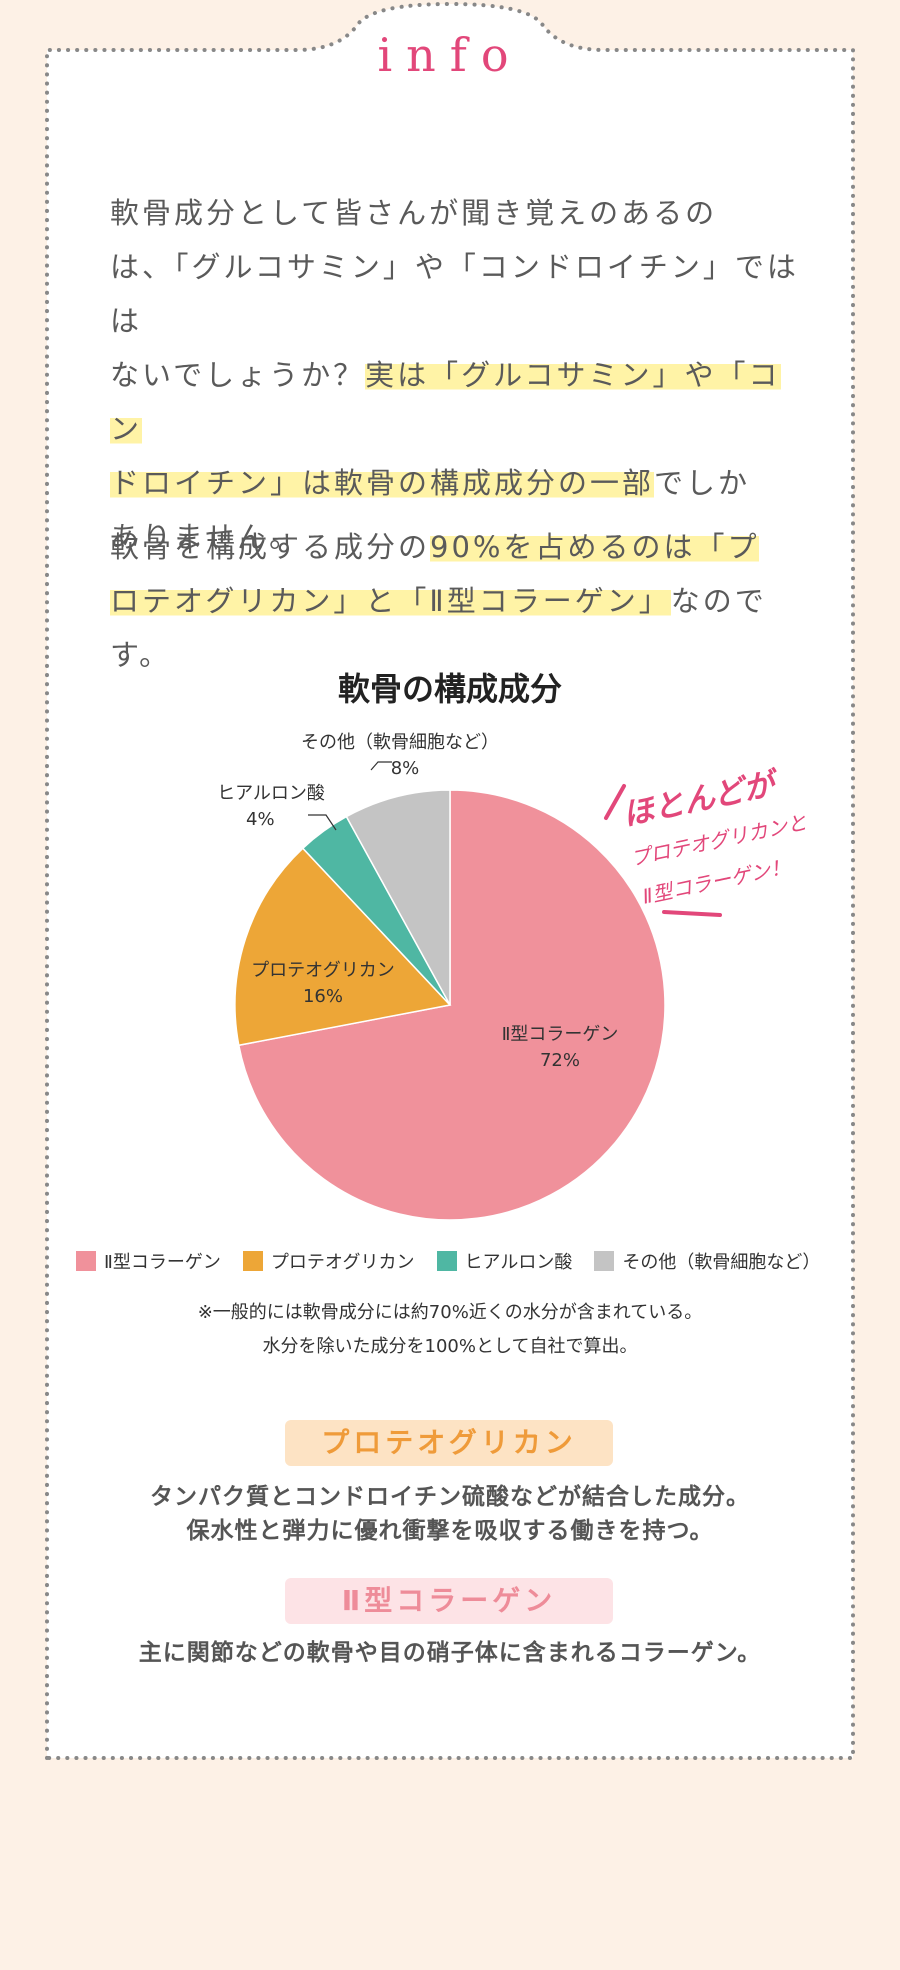 This screenshot has width=900, height=1970. What do you see at coordinates (450, 55) in the screenshot?
I see `info-heading: info` at bounding box center [450, 55].